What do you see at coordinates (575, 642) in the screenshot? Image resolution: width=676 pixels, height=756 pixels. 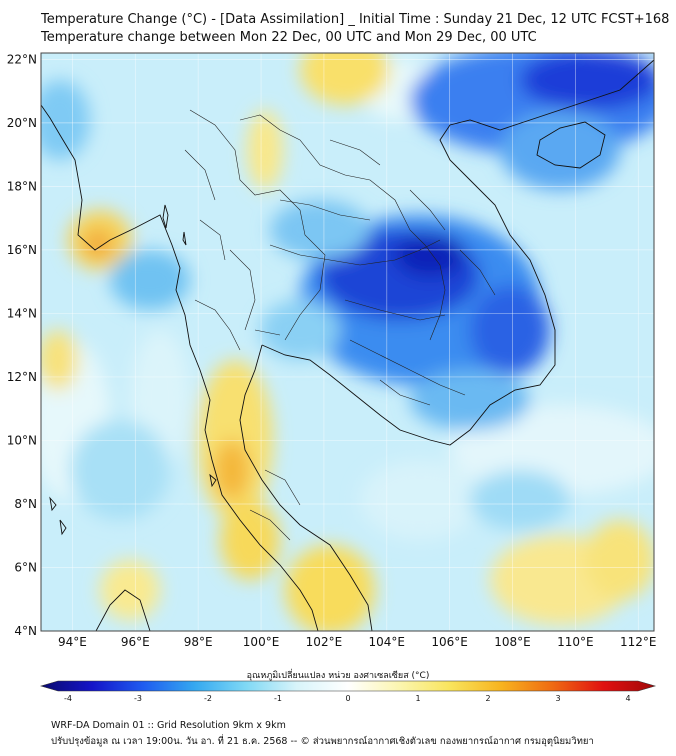 I see `lon-label: 110°E` at bounding box center [575, 642].